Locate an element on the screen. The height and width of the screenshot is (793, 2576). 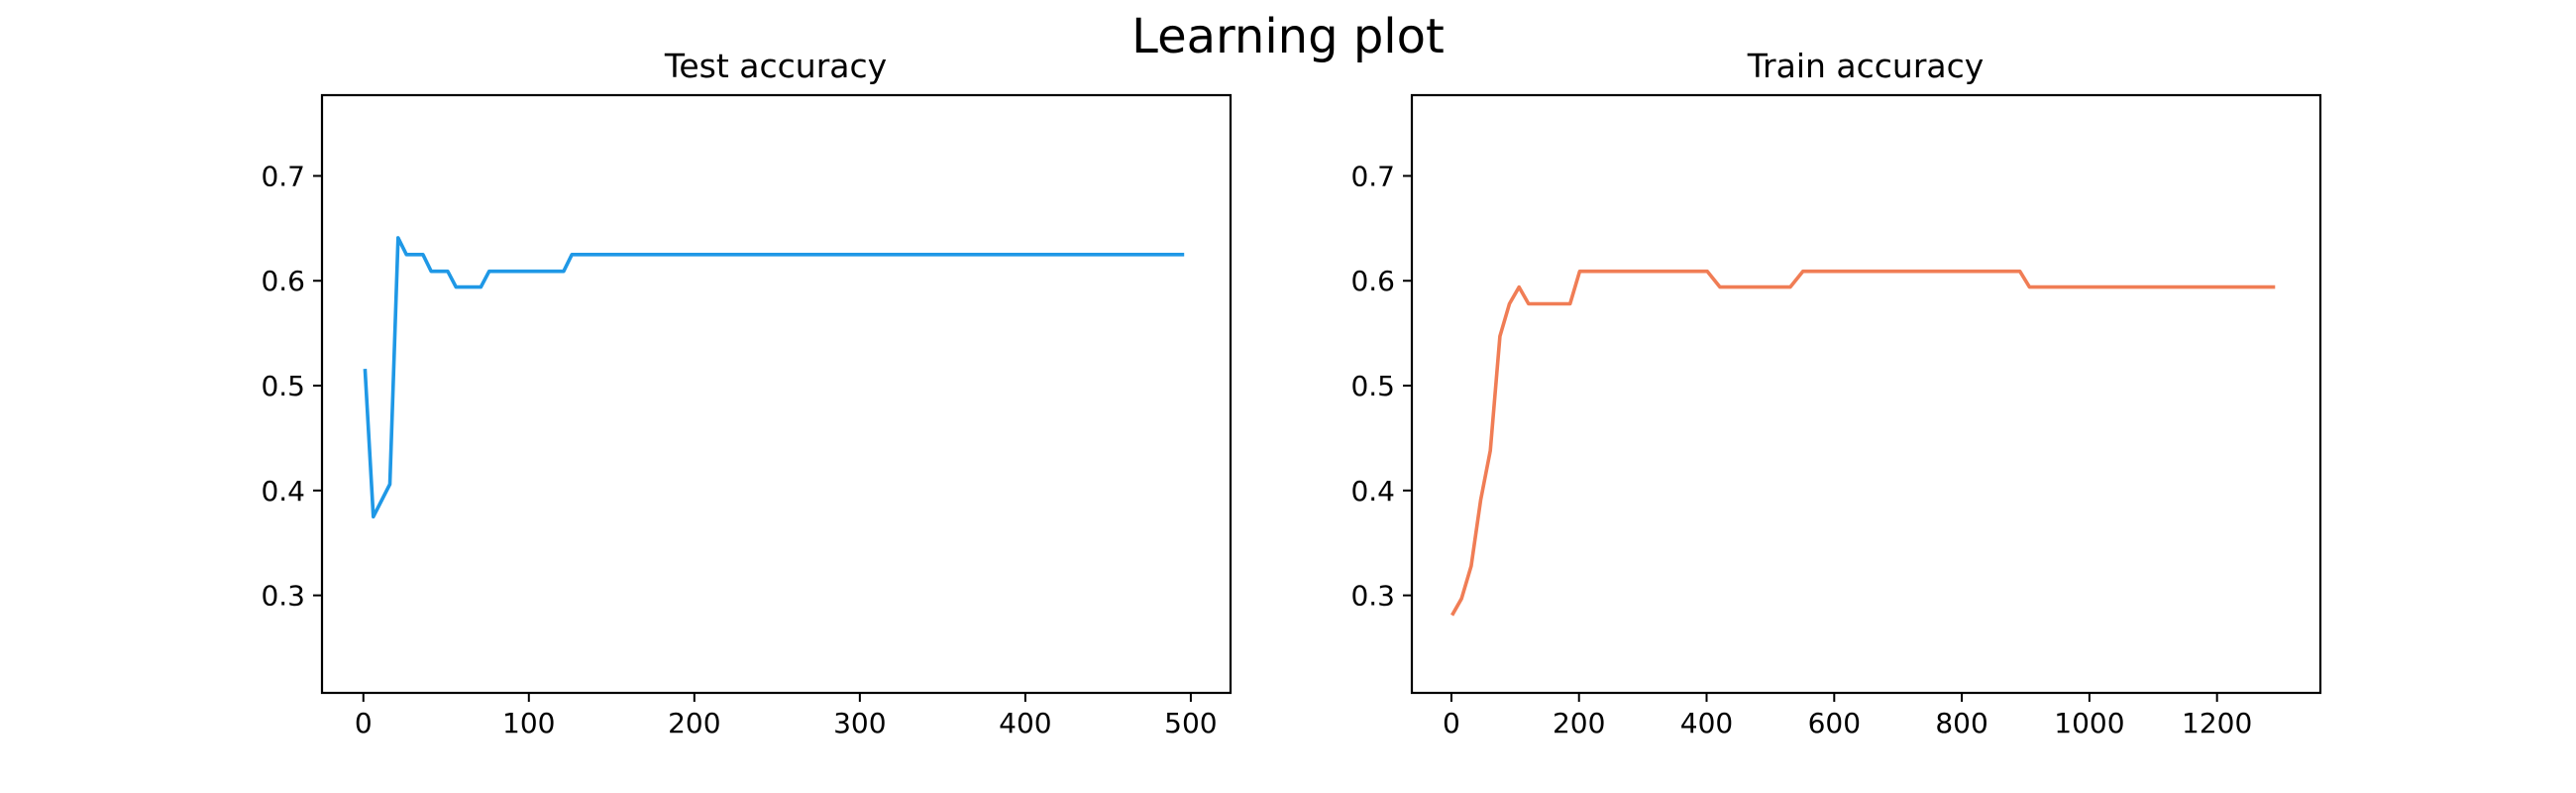
test-accuracy-y-tick-label: 0.3 is located at coordinates (283, 596).